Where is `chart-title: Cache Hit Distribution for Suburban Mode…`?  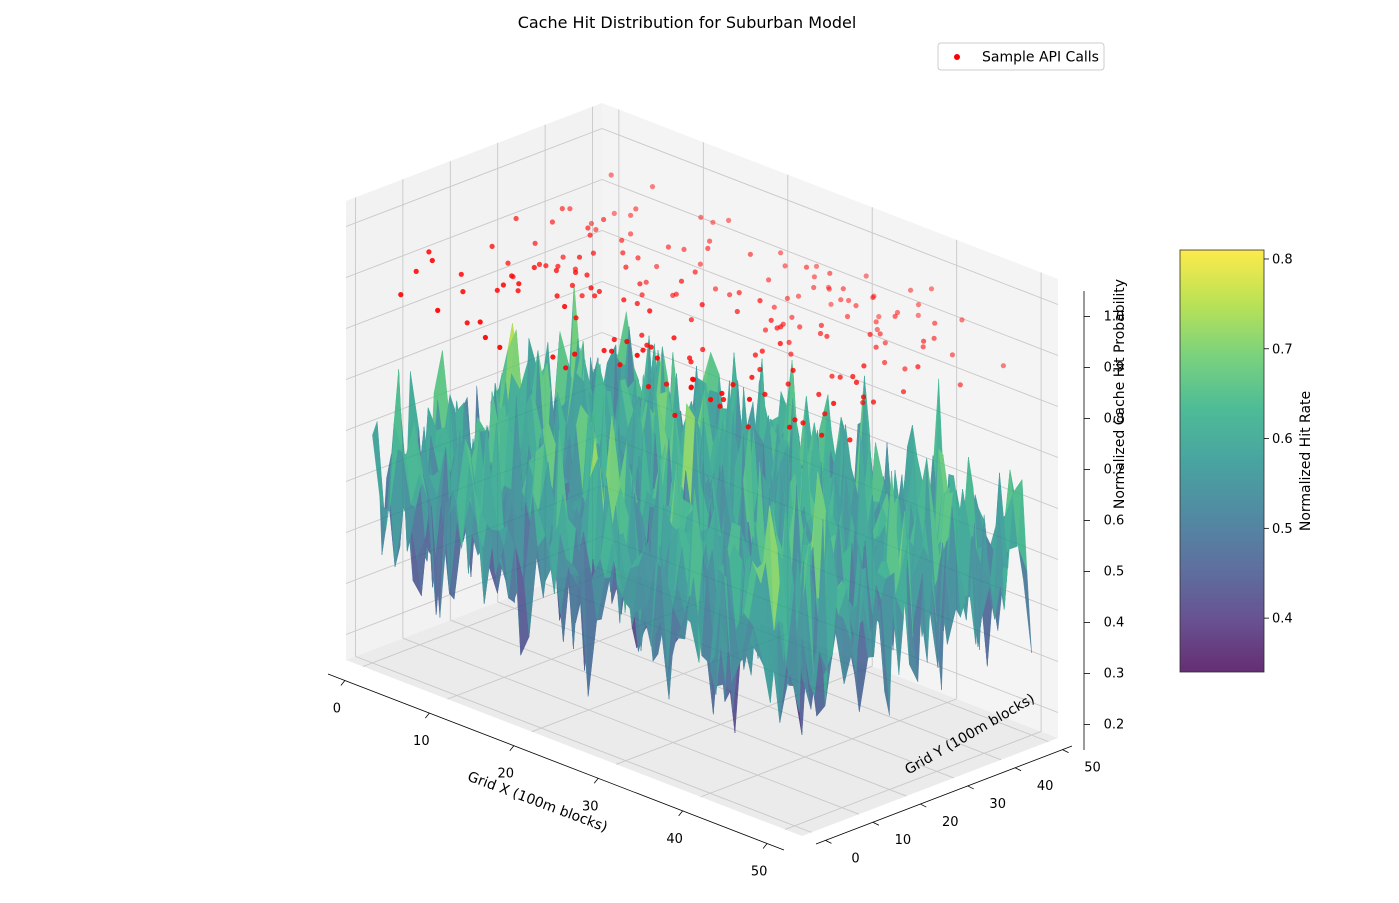
chart-title: Cache Hit Distribution for Suburban Mode… is located at coordinates (687, 22).